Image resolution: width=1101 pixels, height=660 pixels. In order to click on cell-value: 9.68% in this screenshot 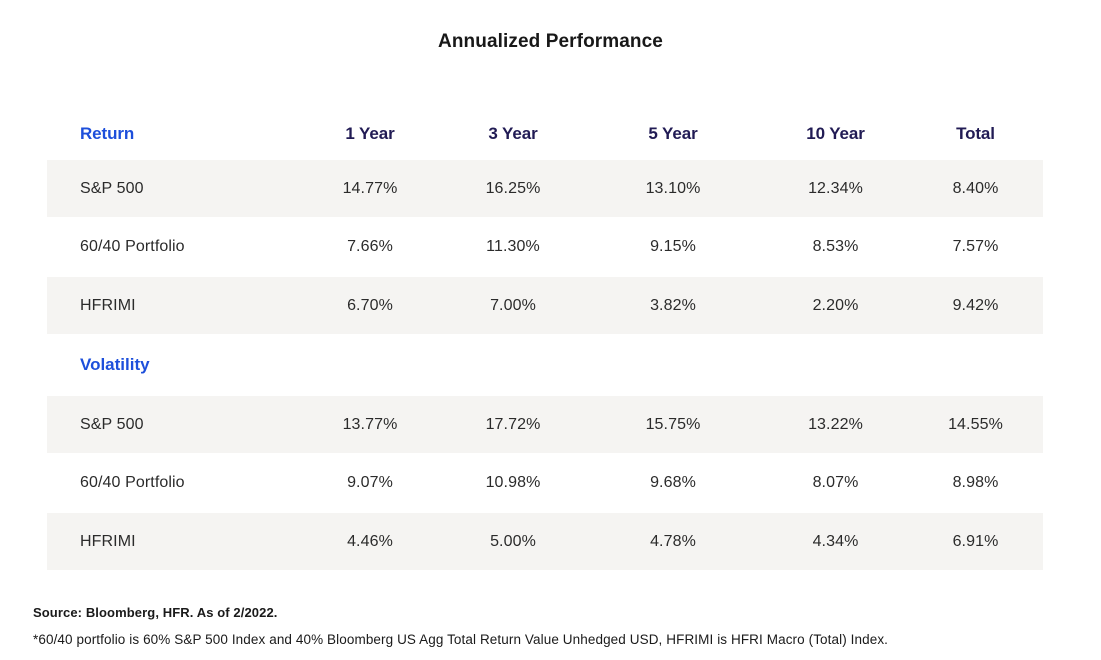, I will do `click(673, 482)`.